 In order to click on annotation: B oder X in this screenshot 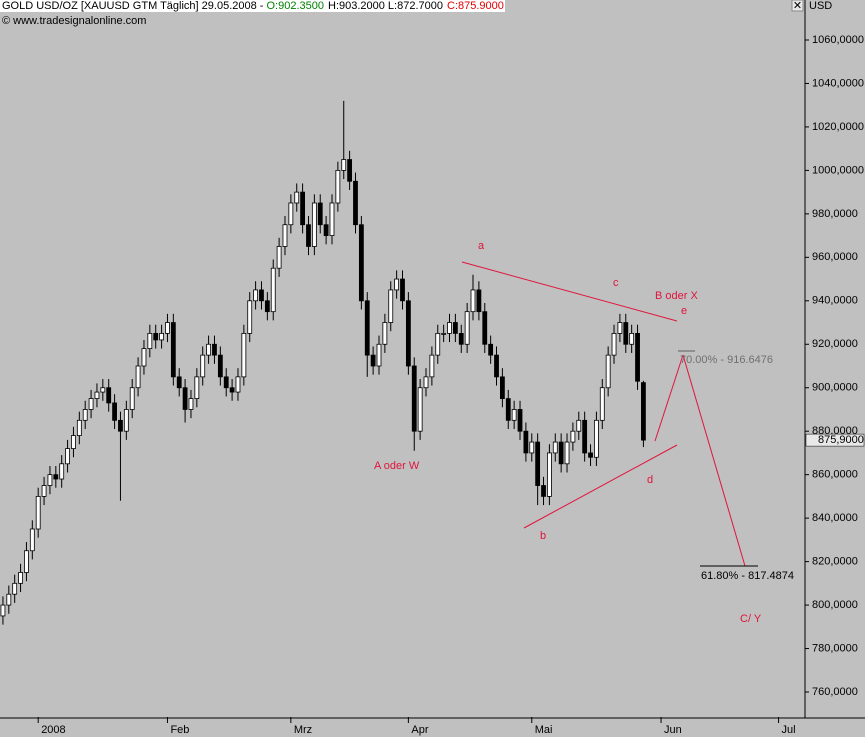, I will do `click(676, 296)`.